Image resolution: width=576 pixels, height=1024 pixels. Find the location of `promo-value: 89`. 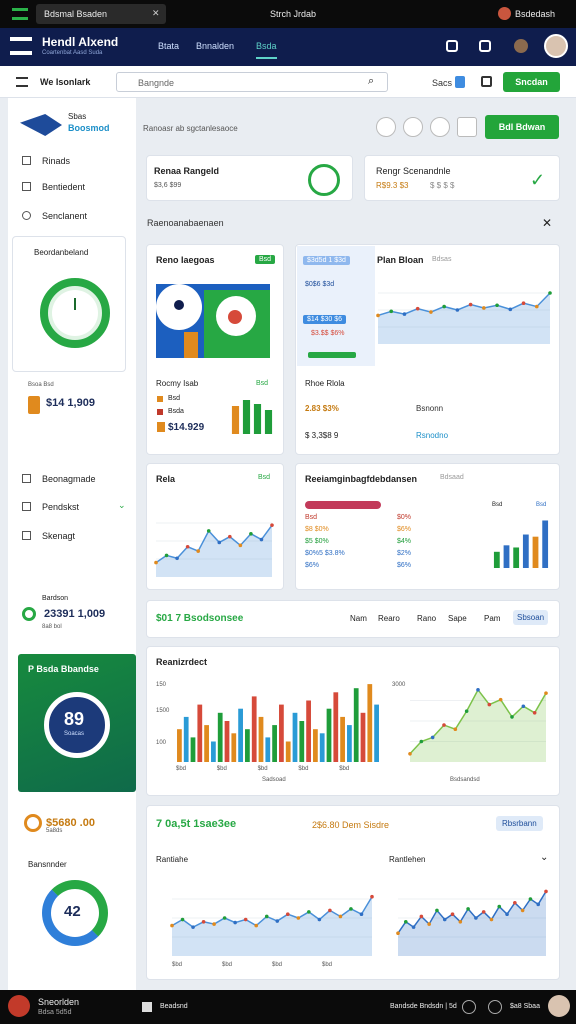

promo-value: 89 is located at coordinates (74, 719).